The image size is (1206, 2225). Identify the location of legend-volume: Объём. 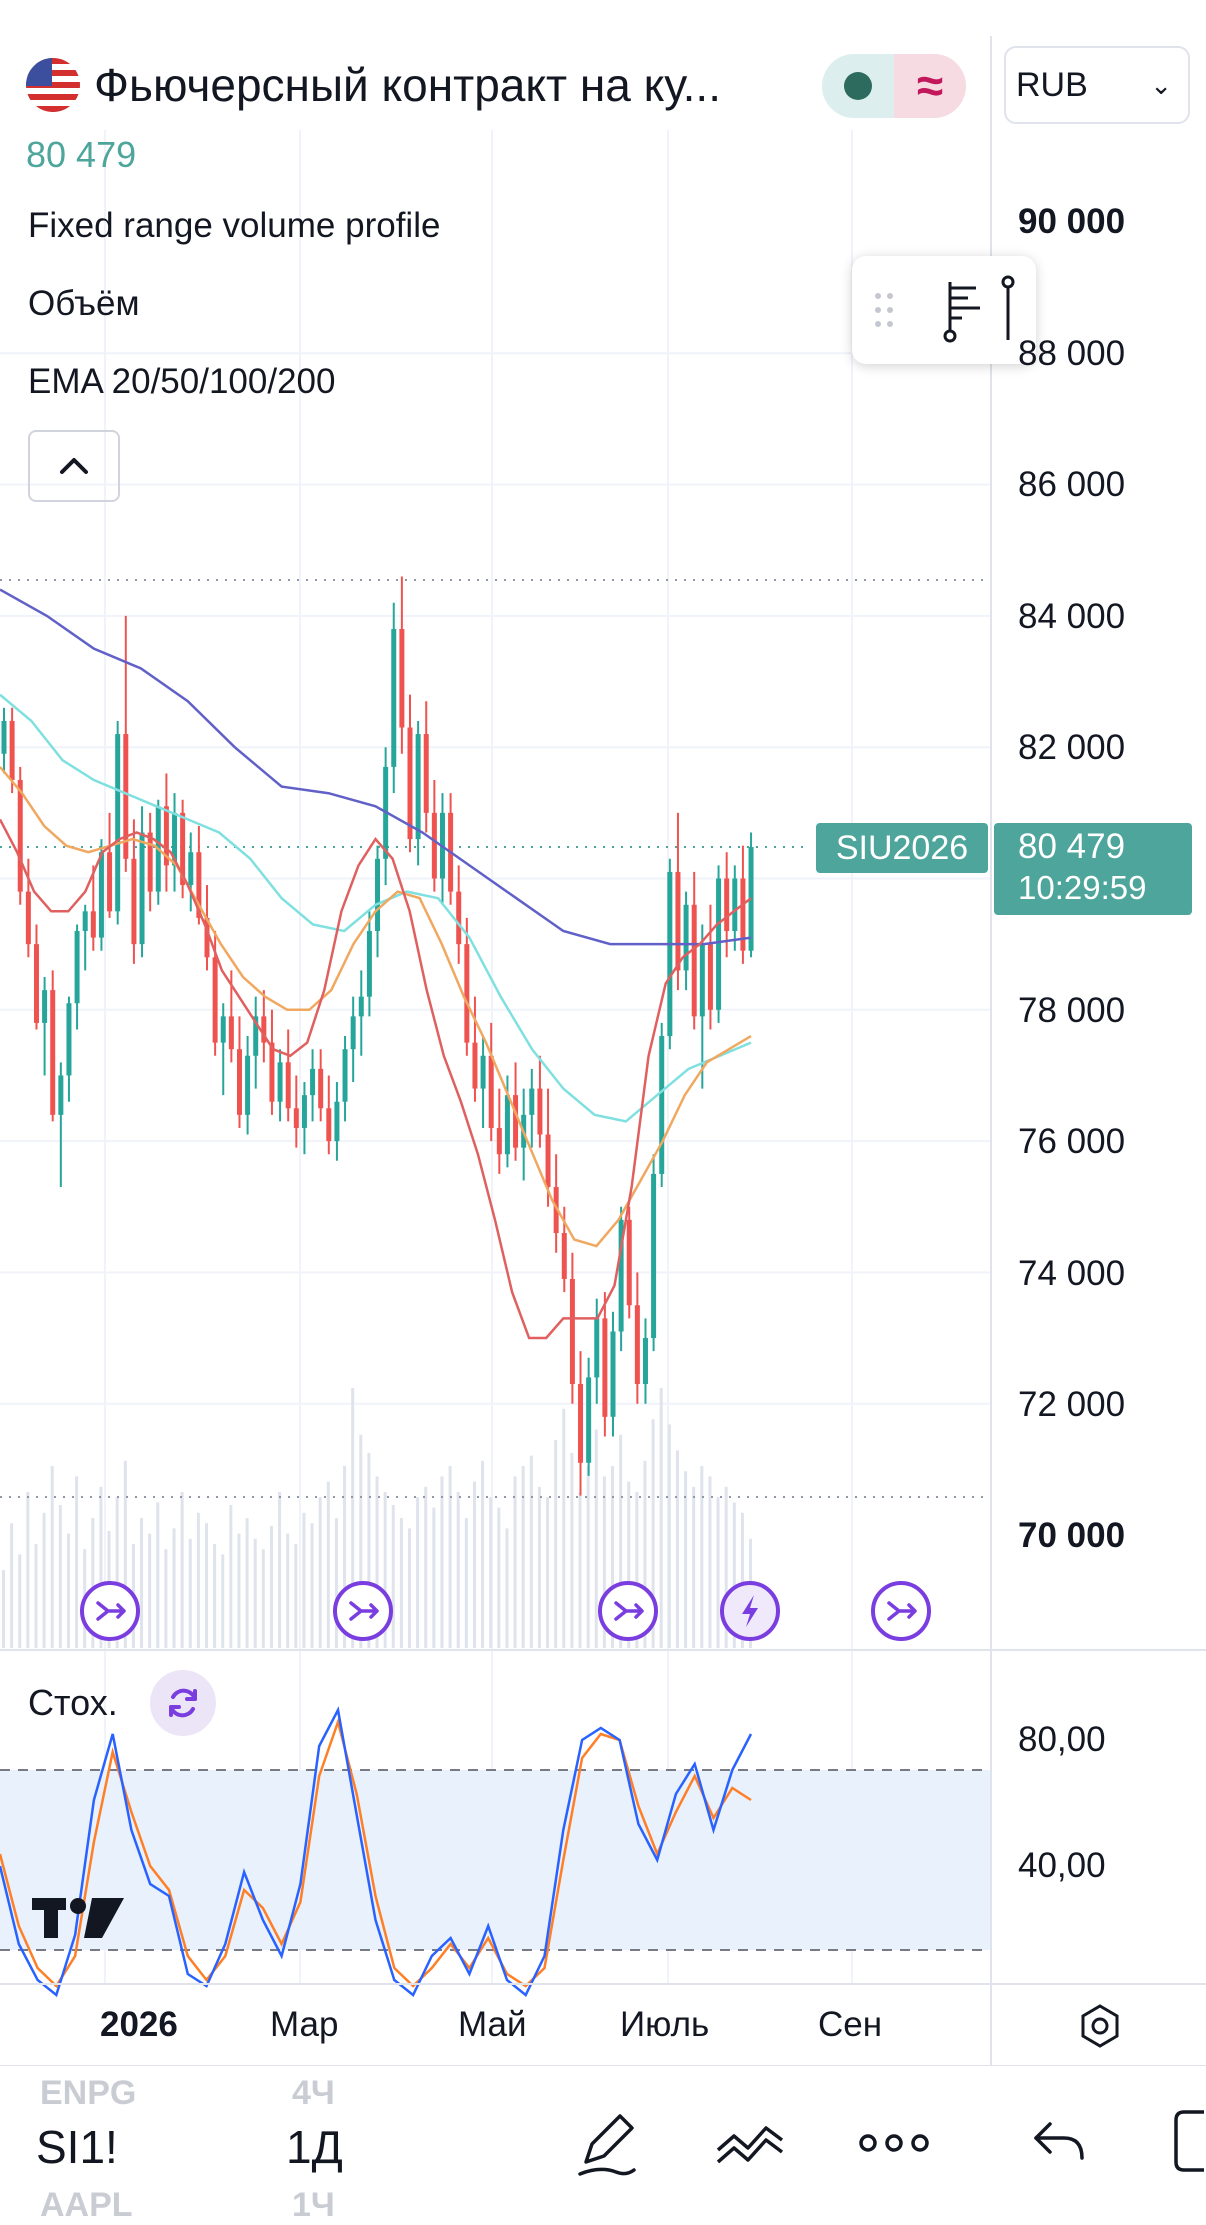
(84, 303).